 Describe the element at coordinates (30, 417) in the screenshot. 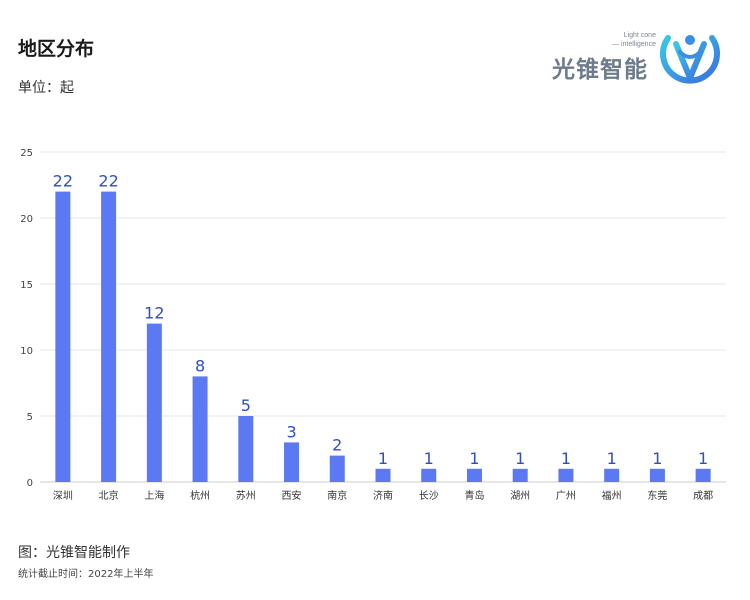

I see `y-tick-label: 5` at that location.